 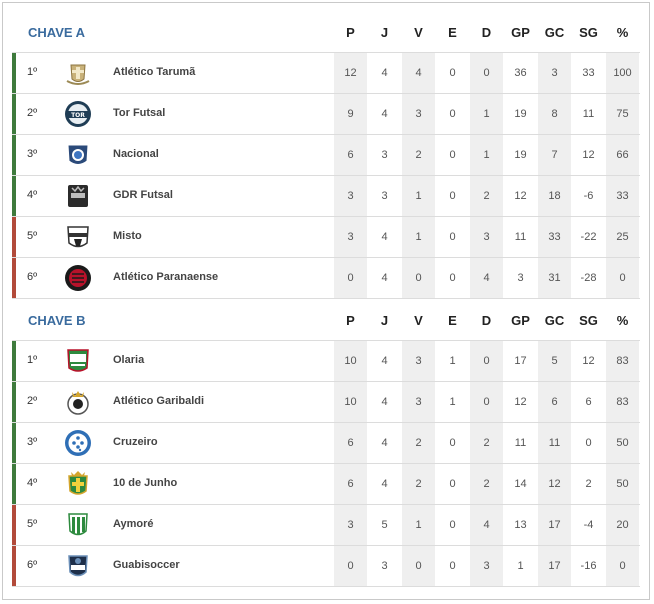 I want to click on cell-goals-against: 12, so click(x=554, y=484).